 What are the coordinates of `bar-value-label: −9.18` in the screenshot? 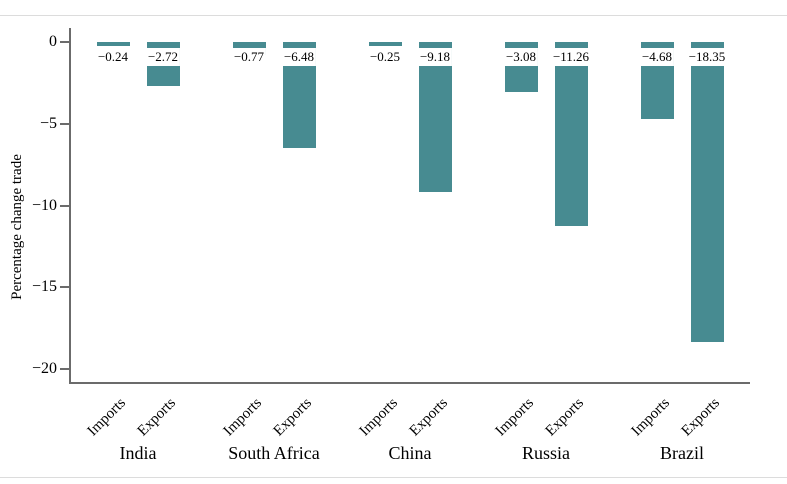 It's located at (435, 57).